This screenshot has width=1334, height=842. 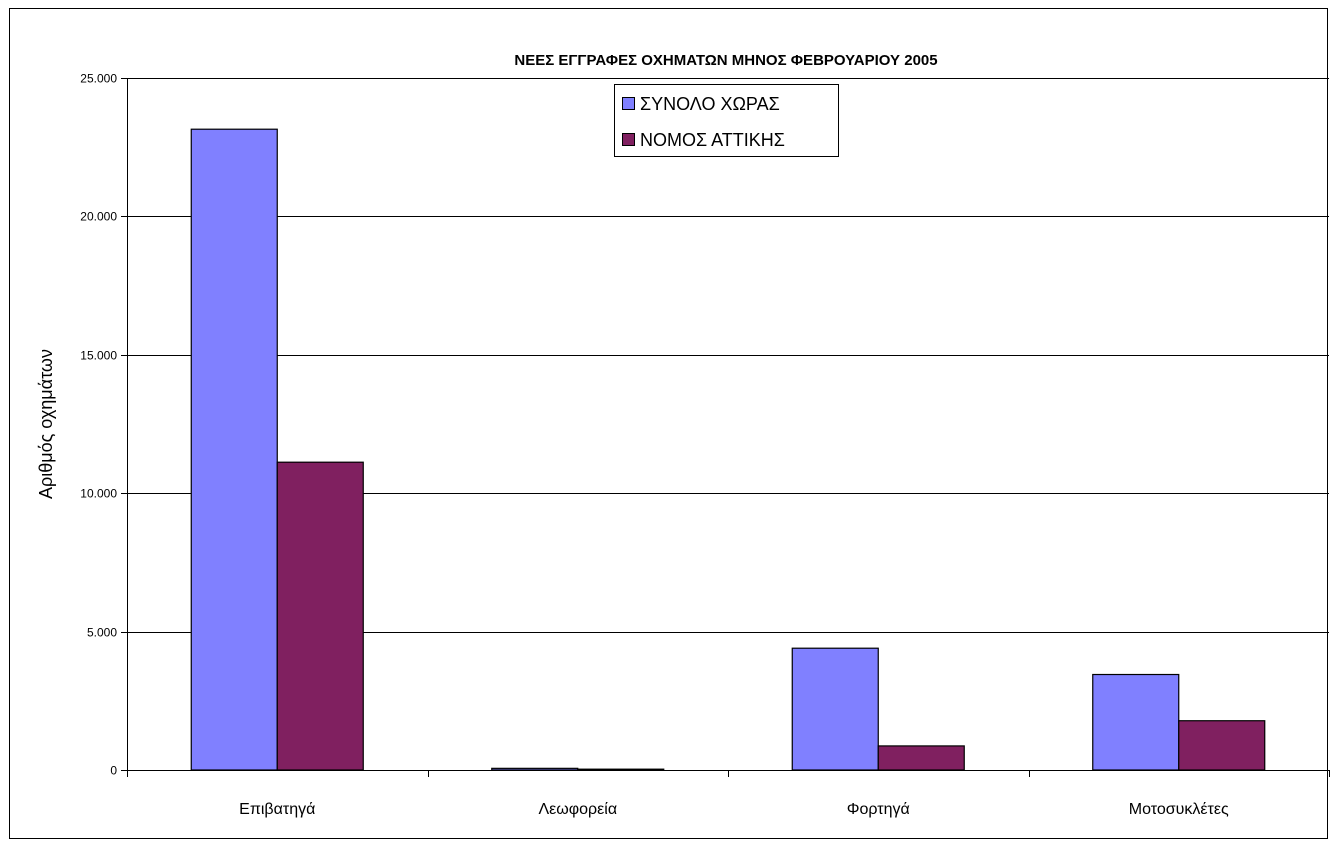 I want to click on legend: ΣΥΝΟΛΟ ΧΩΡΑΣ ΝΟΜΟΣ ΑΤΤΙΚΗΣ, so click(x=726, y=120).